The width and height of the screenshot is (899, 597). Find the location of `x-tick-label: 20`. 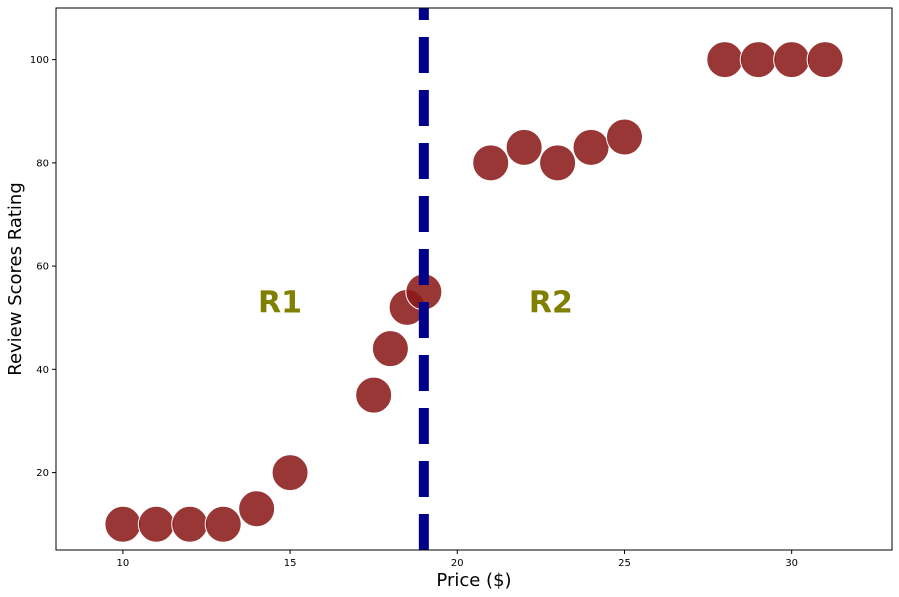

x-tick-label: 20 is located at coordinates (457, 563).